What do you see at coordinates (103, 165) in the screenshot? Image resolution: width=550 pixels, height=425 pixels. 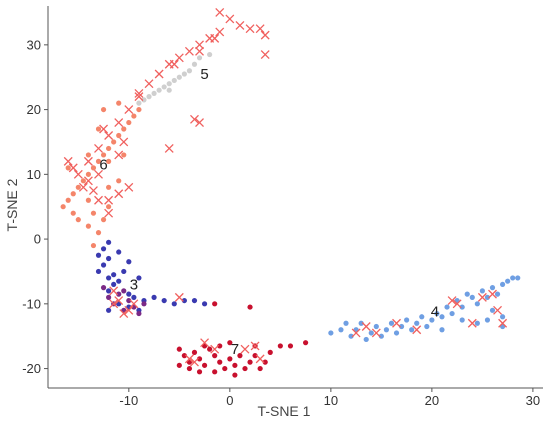 I see `cluster-label-6: 6` at bounding box center [103, 165].